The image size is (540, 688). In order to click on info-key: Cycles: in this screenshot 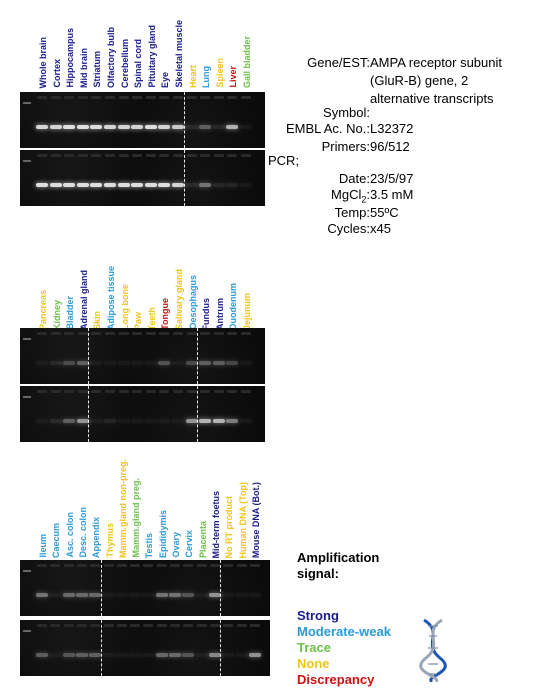, I will do `click(348, 228)`.